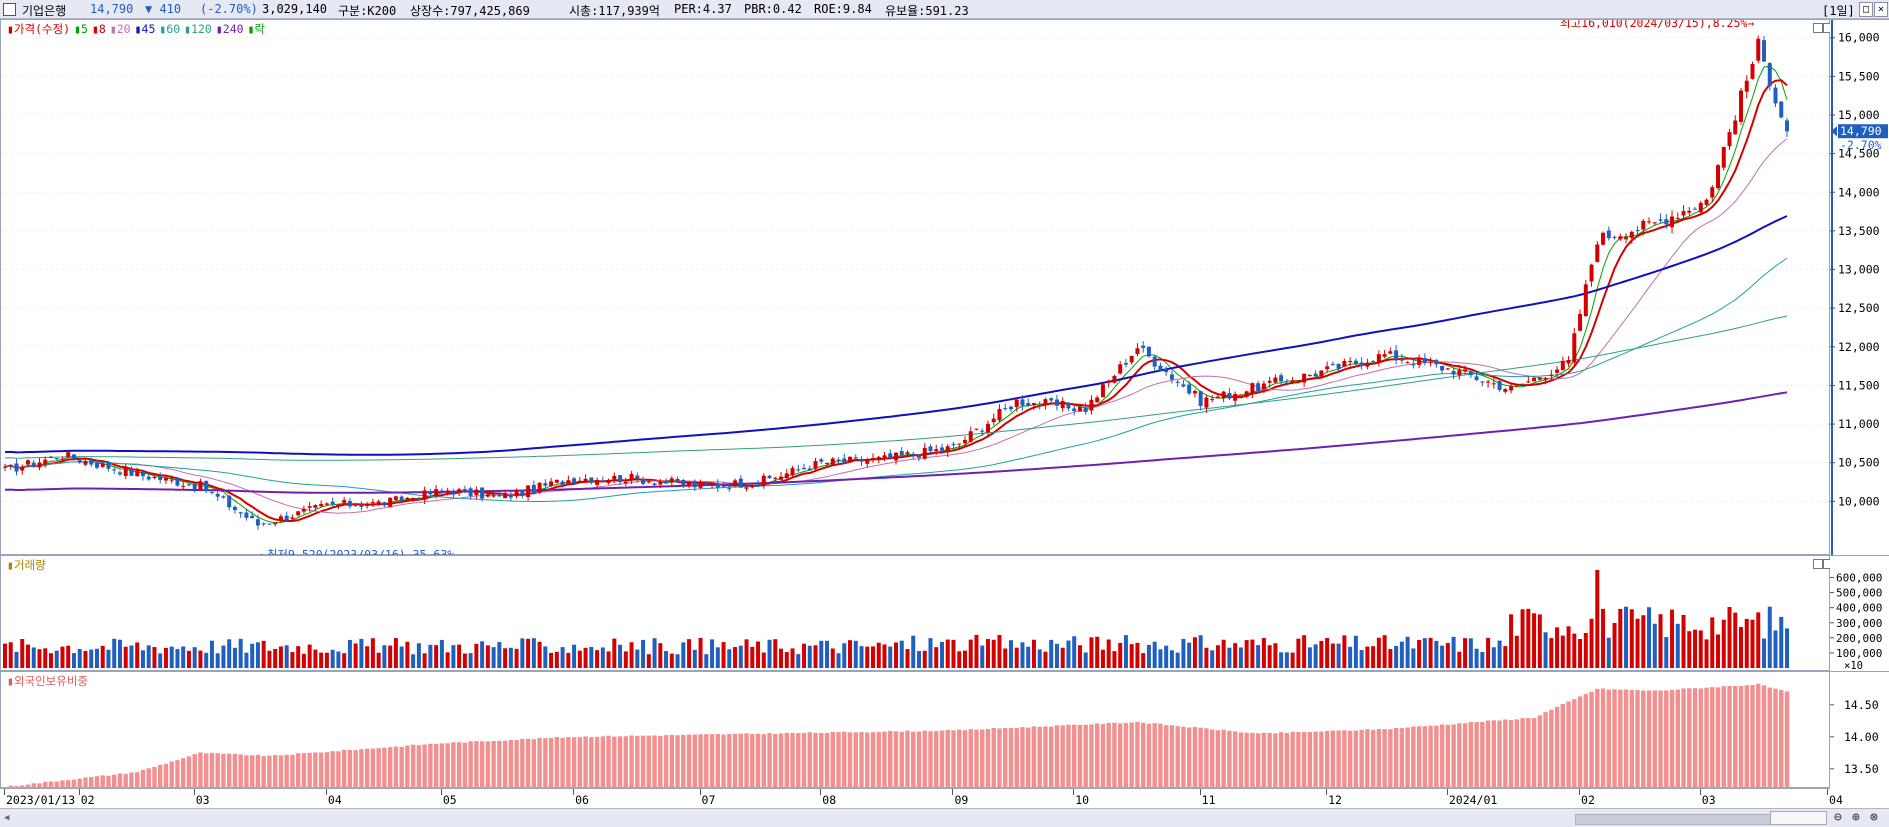 This screenshot has height=827, width=1889. I want to click on zoom-slider, so click(1798, 818).